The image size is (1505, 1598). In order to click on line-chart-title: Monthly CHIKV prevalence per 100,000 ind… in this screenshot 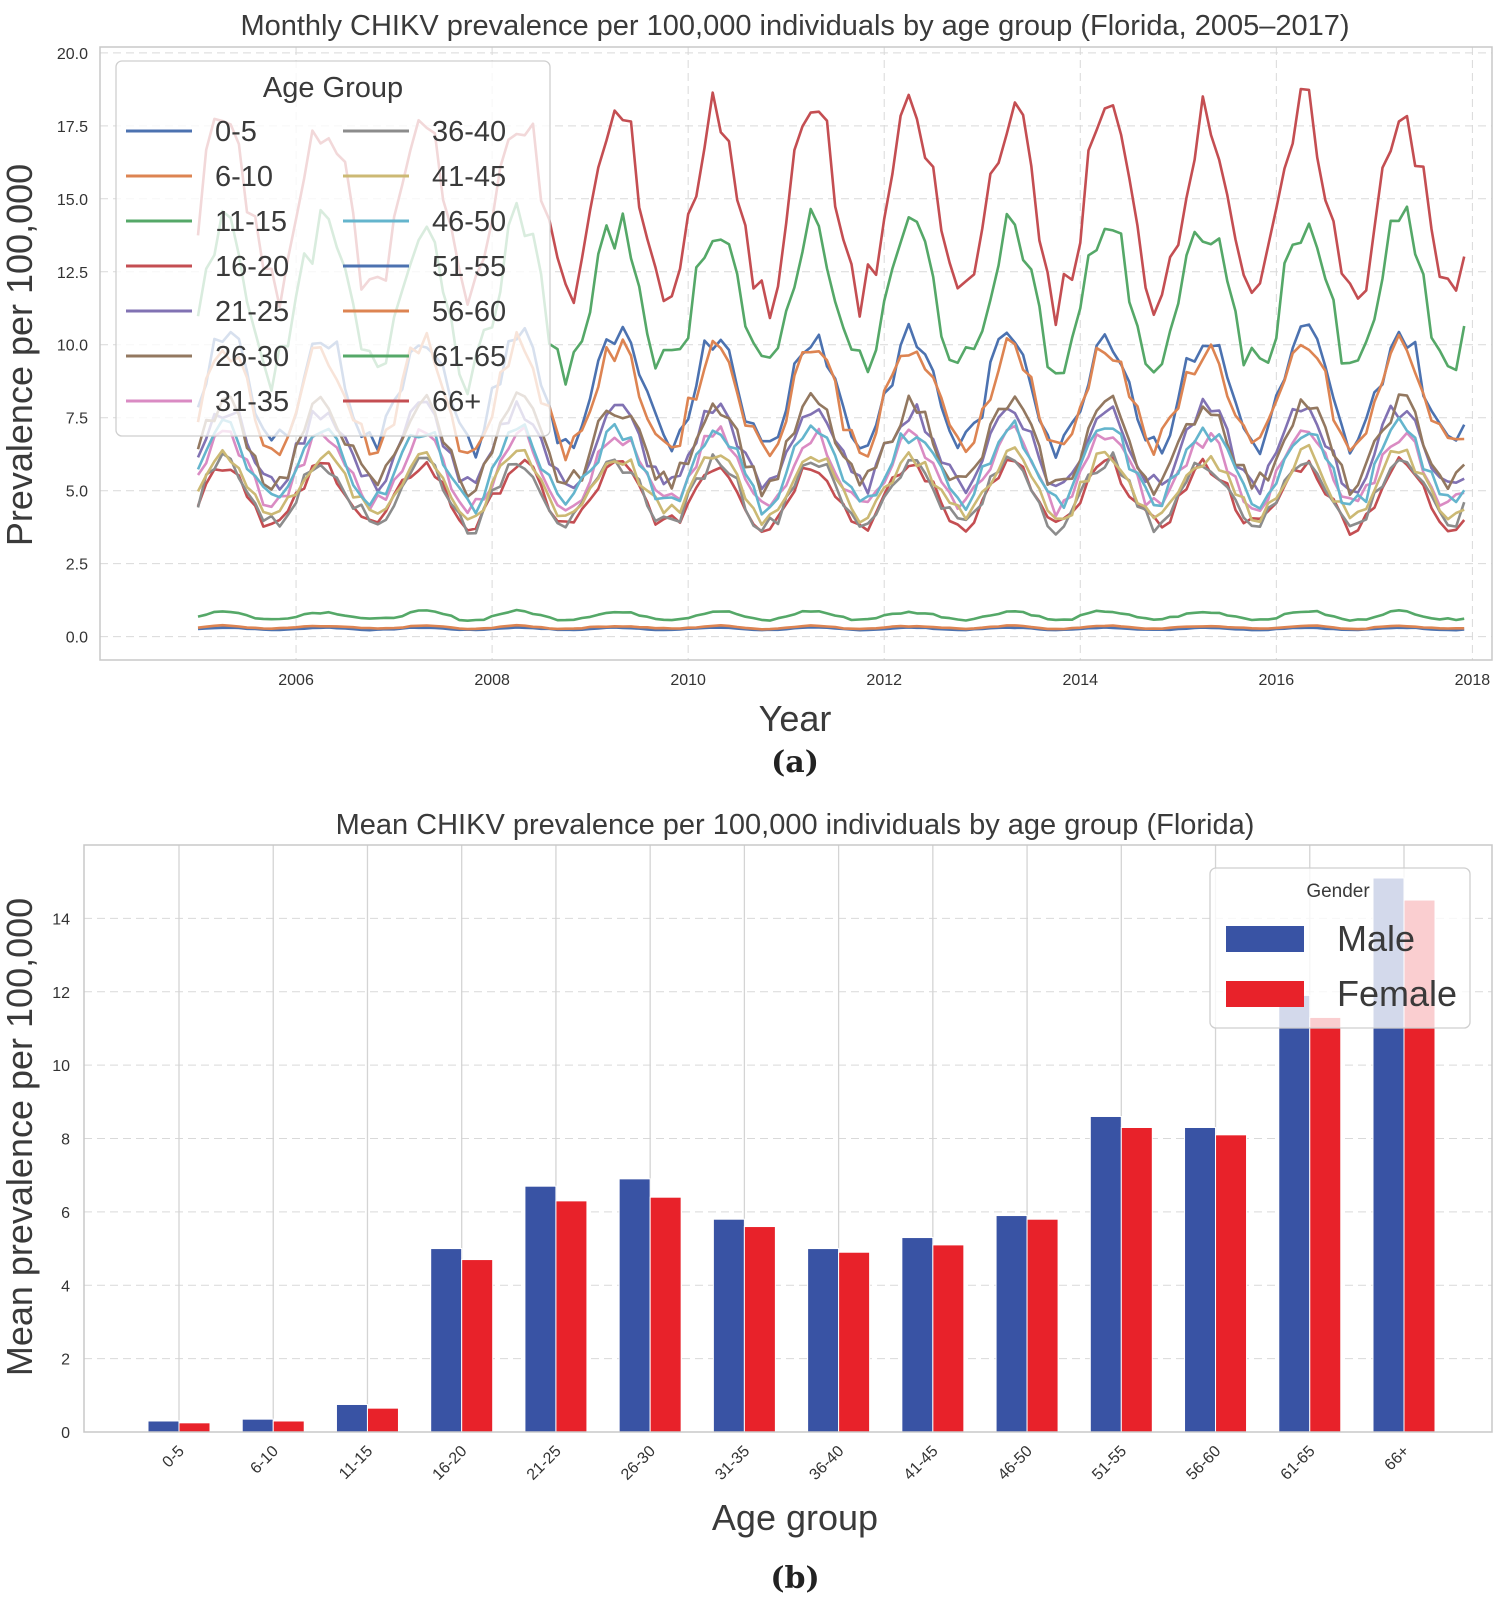, I will do `click(794, 26)`.